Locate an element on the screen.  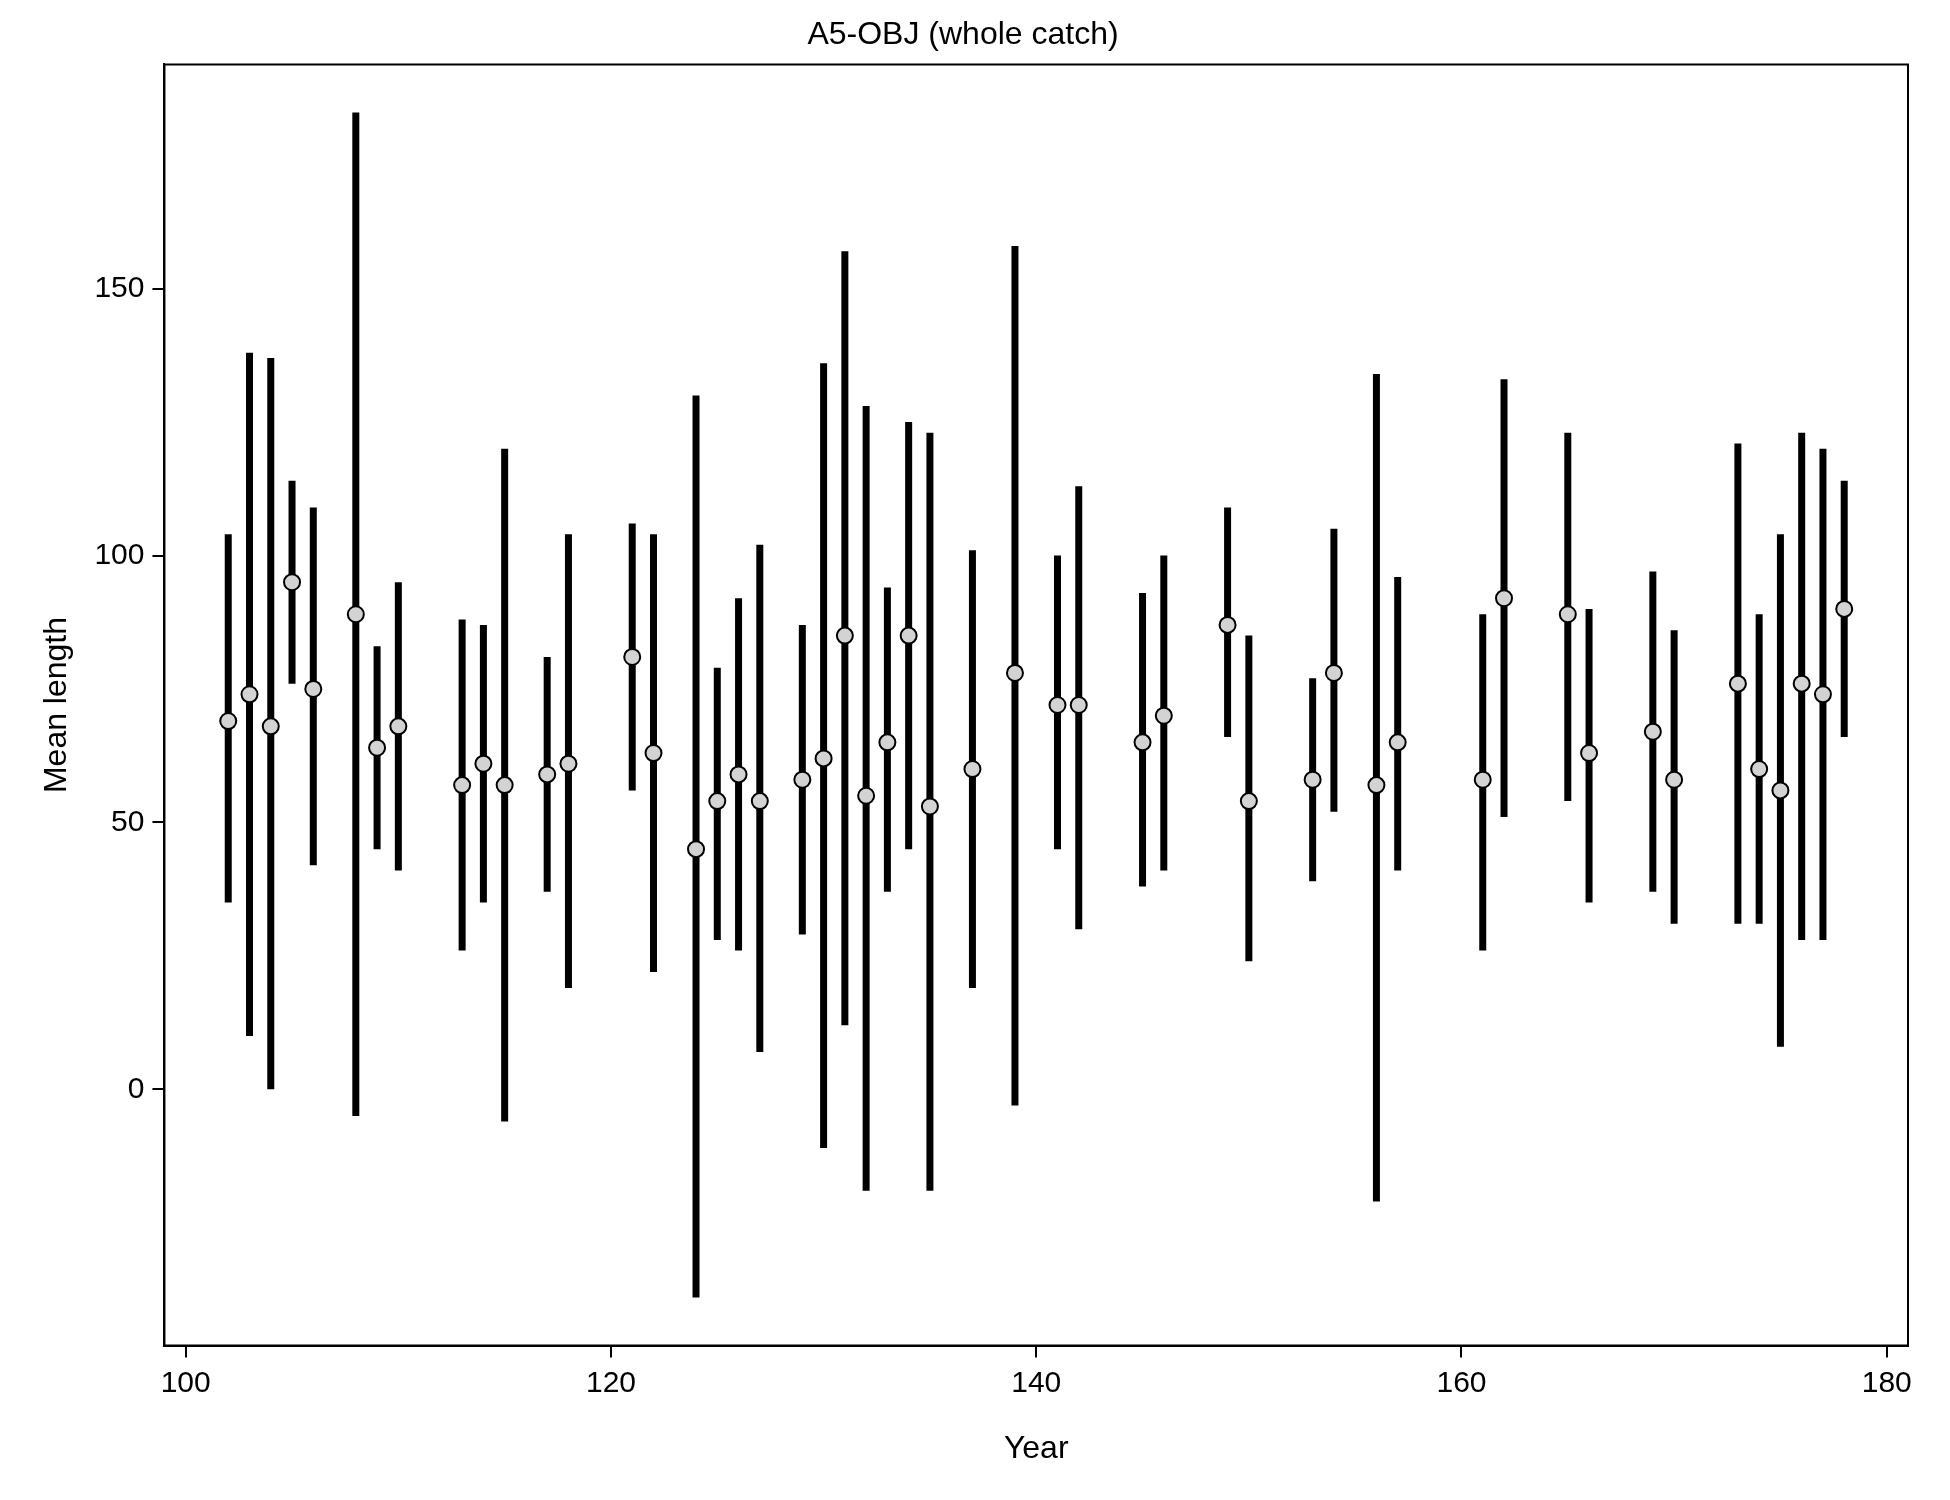
y-tick-label: 0 is located at coordinates (136, 1087).